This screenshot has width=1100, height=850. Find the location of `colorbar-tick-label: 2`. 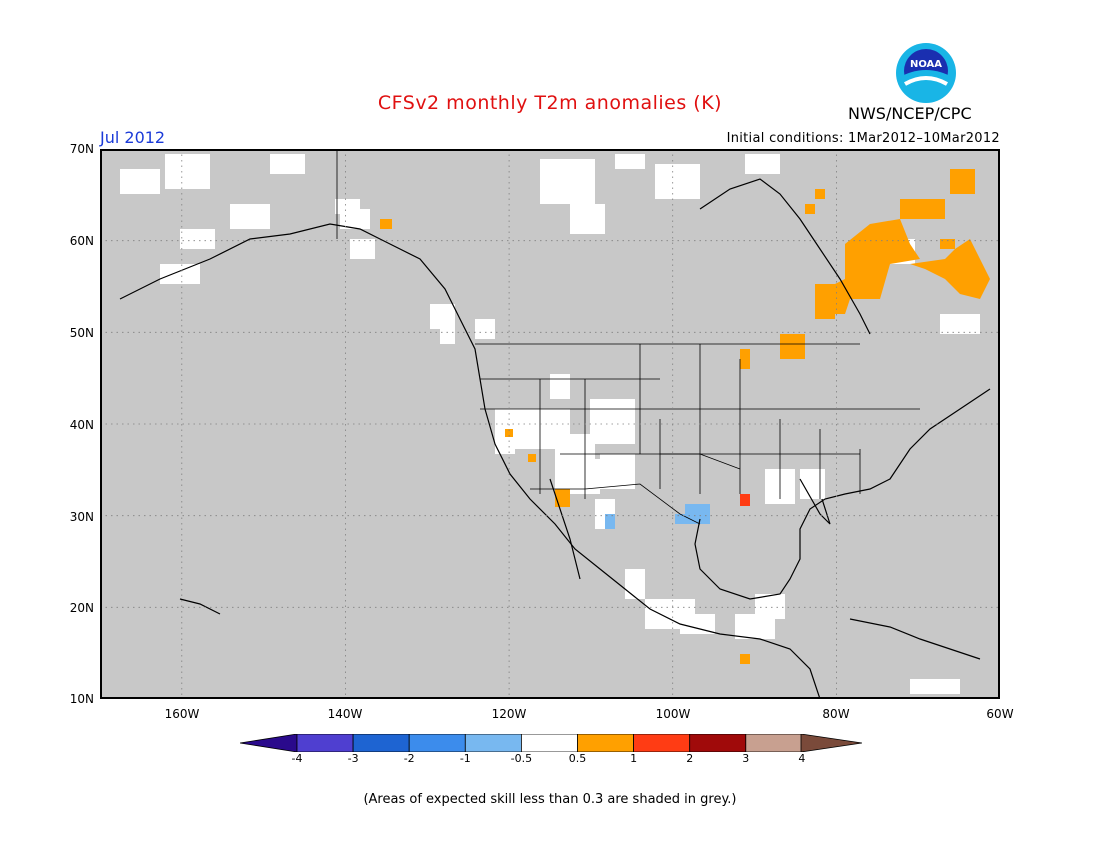

colorbar-tick-label: 2 is located at coordinates (690, 758).